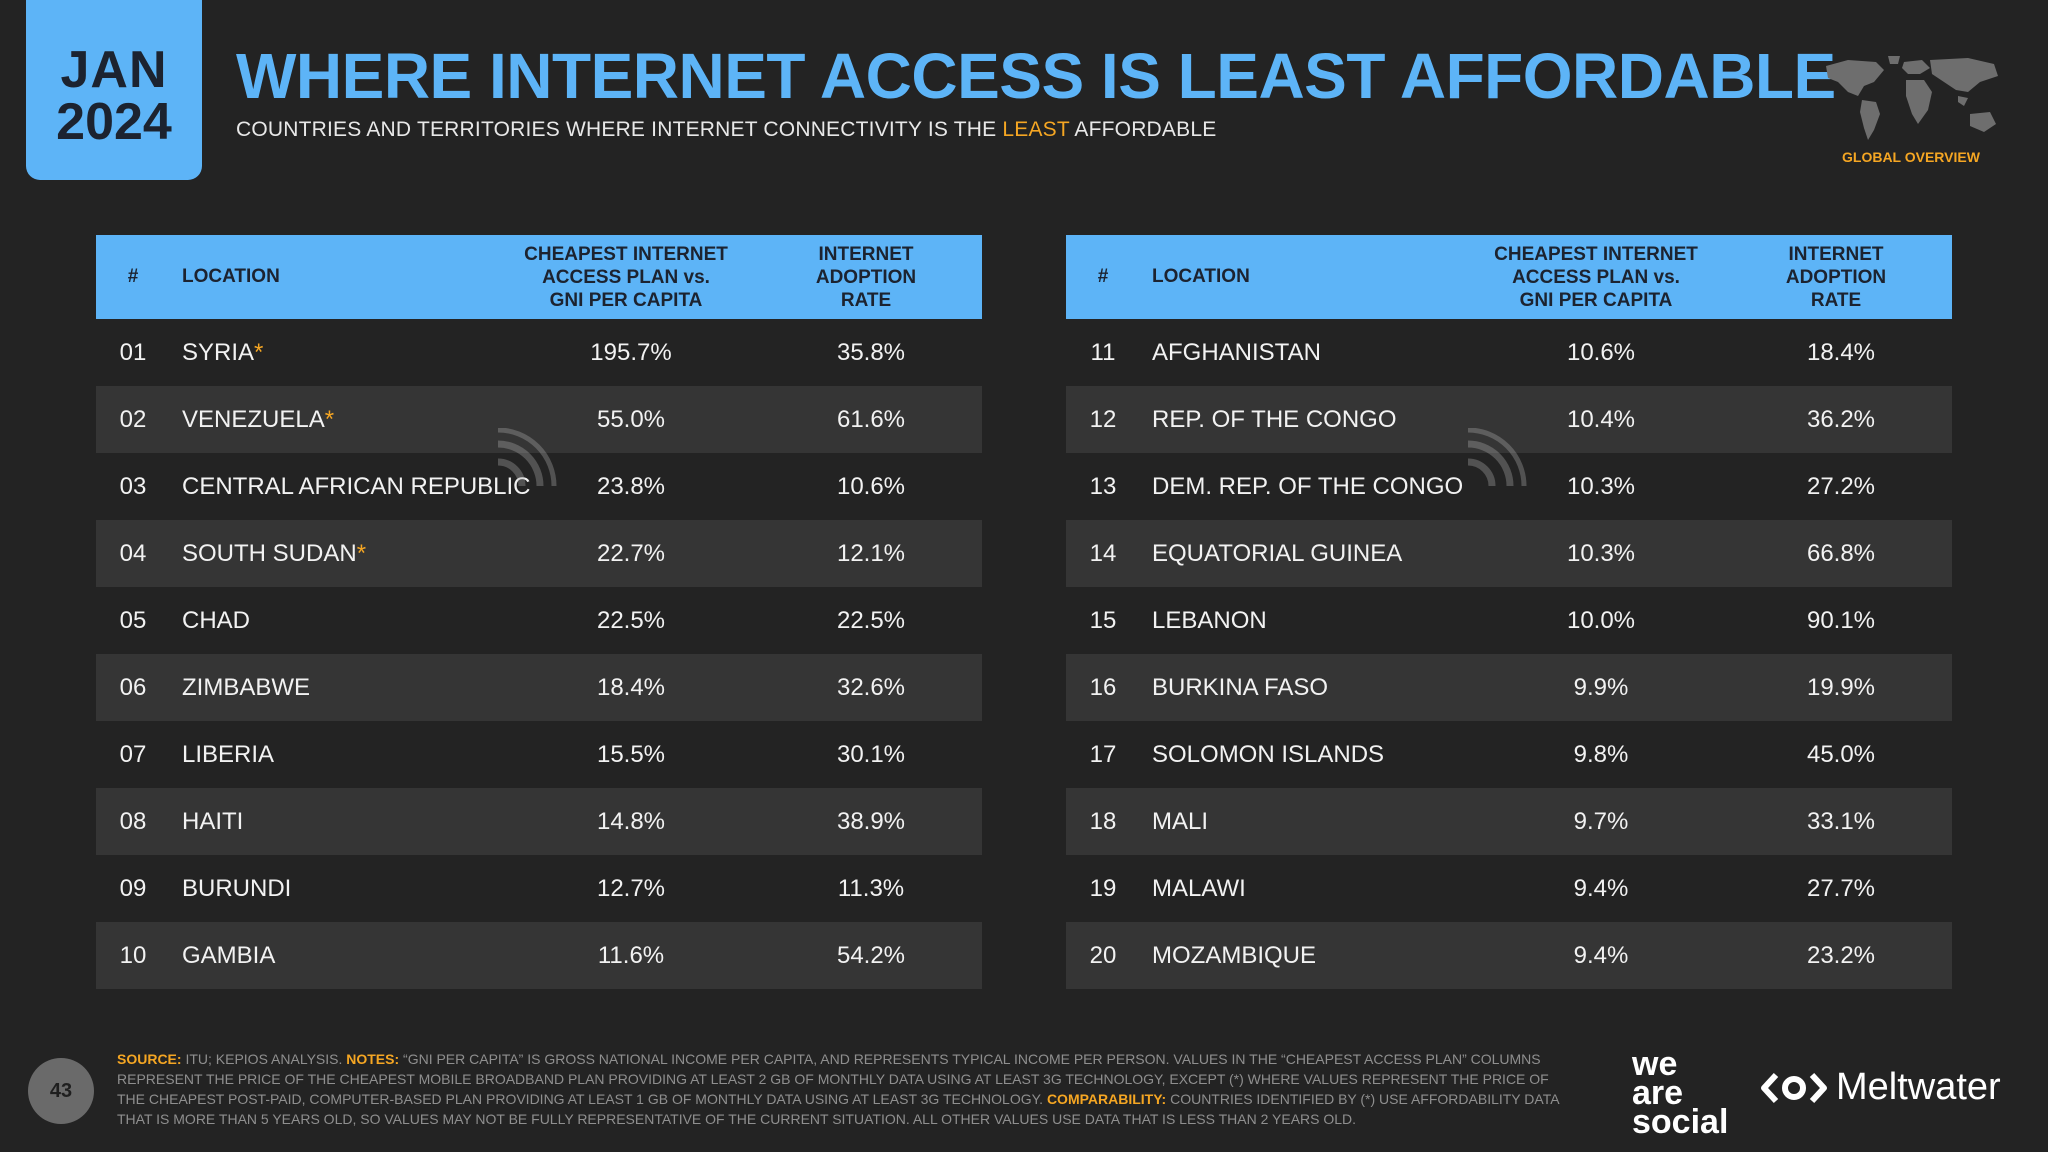 Image resolution: width=2048 pixels, height=1152 pixels. I want to click on row-plan: 9.7%, so click(1601, 821).